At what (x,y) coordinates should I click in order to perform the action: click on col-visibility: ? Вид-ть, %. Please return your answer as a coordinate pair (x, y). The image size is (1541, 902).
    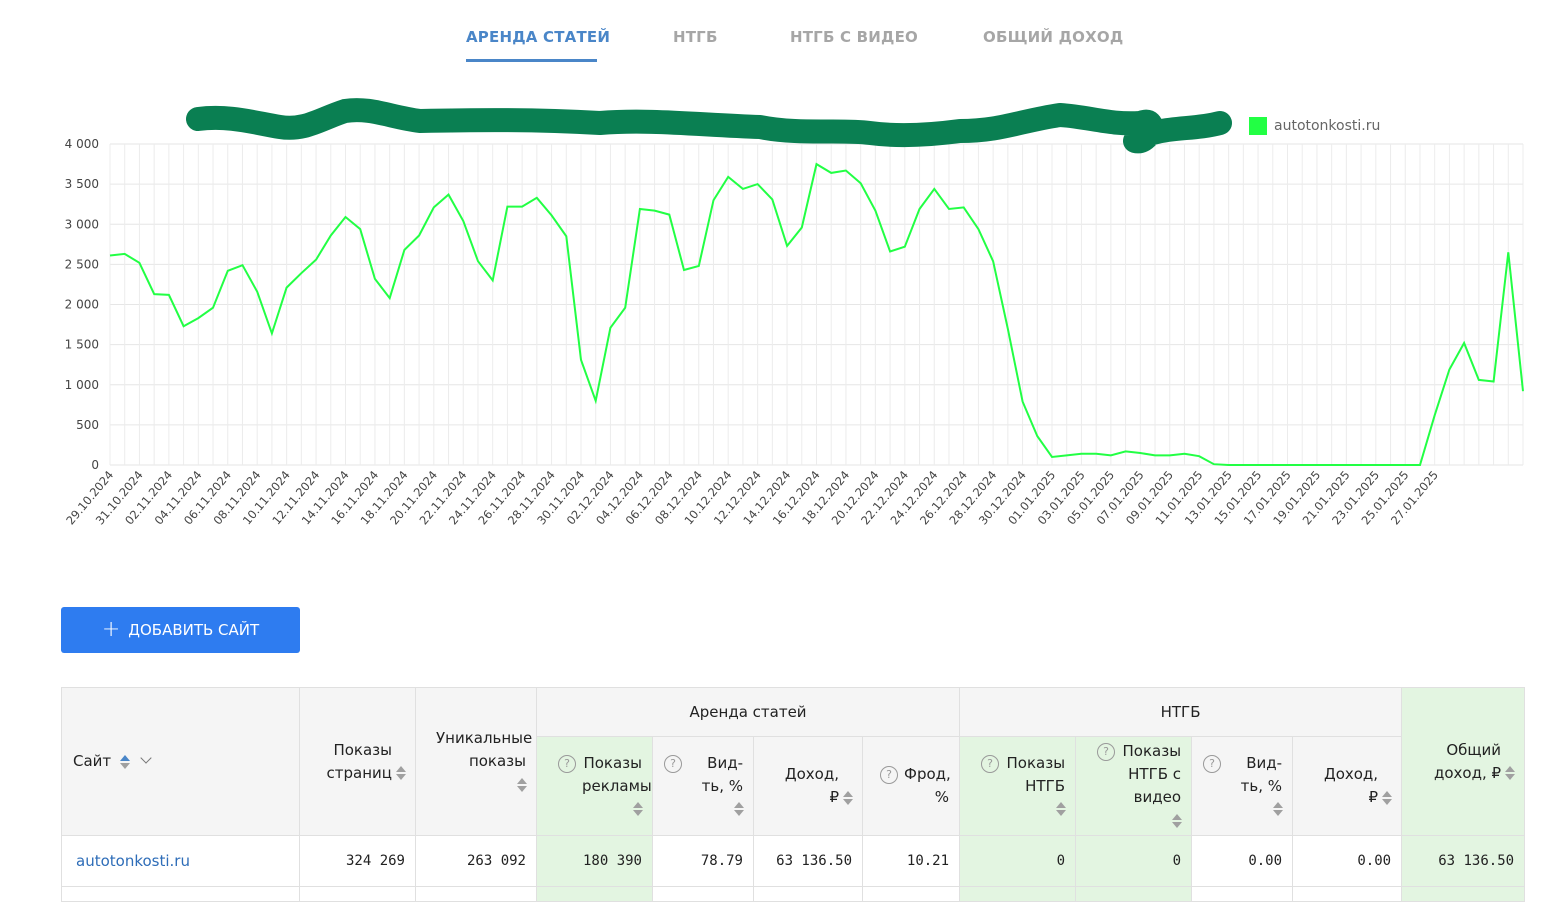
    Looking at the image, I should click on (703, 786).